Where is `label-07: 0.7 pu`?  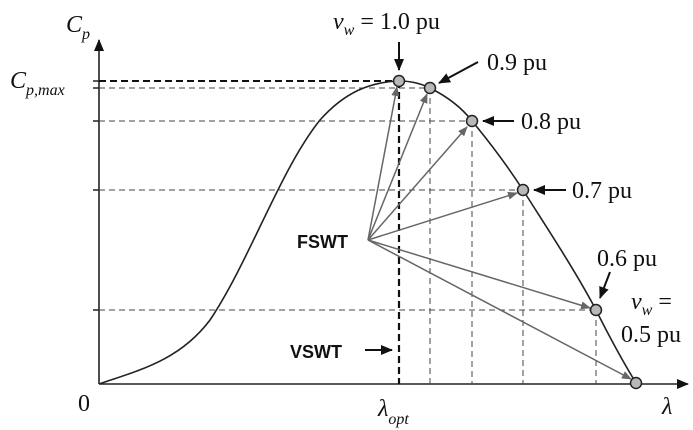
label-07: 0.7 pu is located at coordinates (602, 191).